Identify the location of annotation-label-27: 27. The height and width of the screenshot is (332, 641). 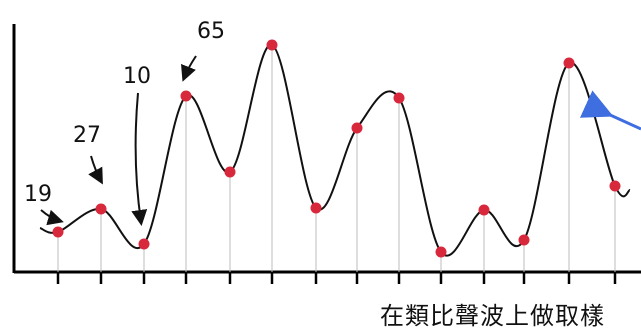
(87, 135).